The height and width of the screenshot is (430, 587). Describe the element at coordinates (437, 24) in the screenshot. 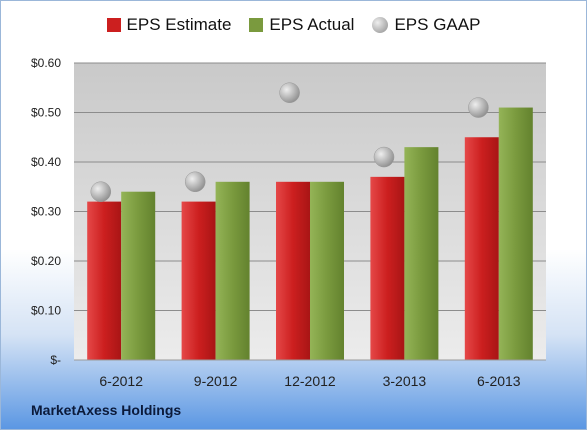

I see `legend-label-eps-gaap: EPS GAAP` at that location.